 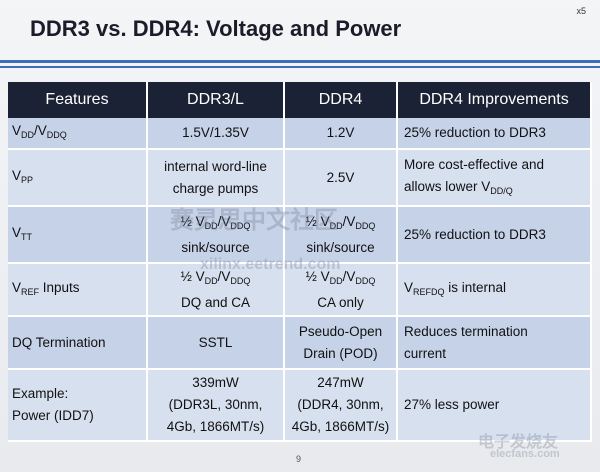 I want to click on header-cell: DDR4 Improvements, so click(x=495, y=100).